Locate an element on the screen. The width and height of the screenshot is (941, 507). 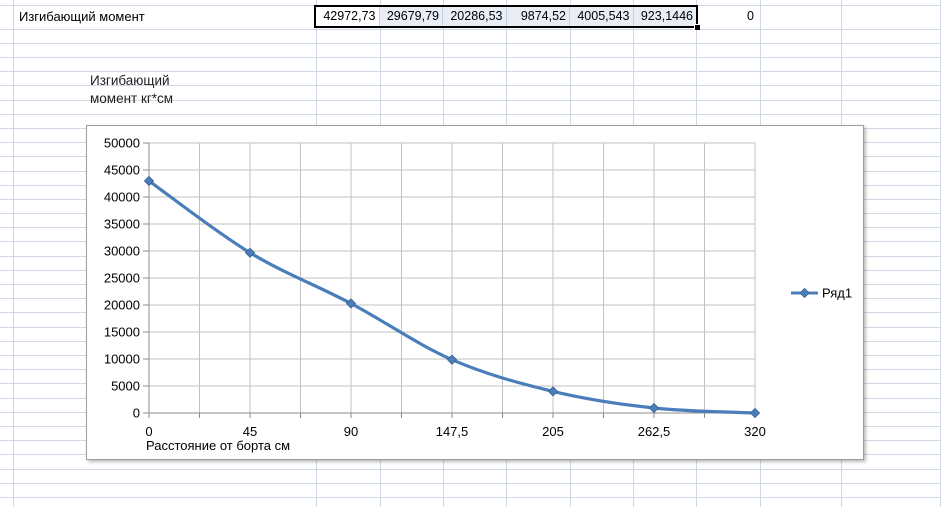
x-axis-tick-label: 205 is located at coordinates (553, 431).